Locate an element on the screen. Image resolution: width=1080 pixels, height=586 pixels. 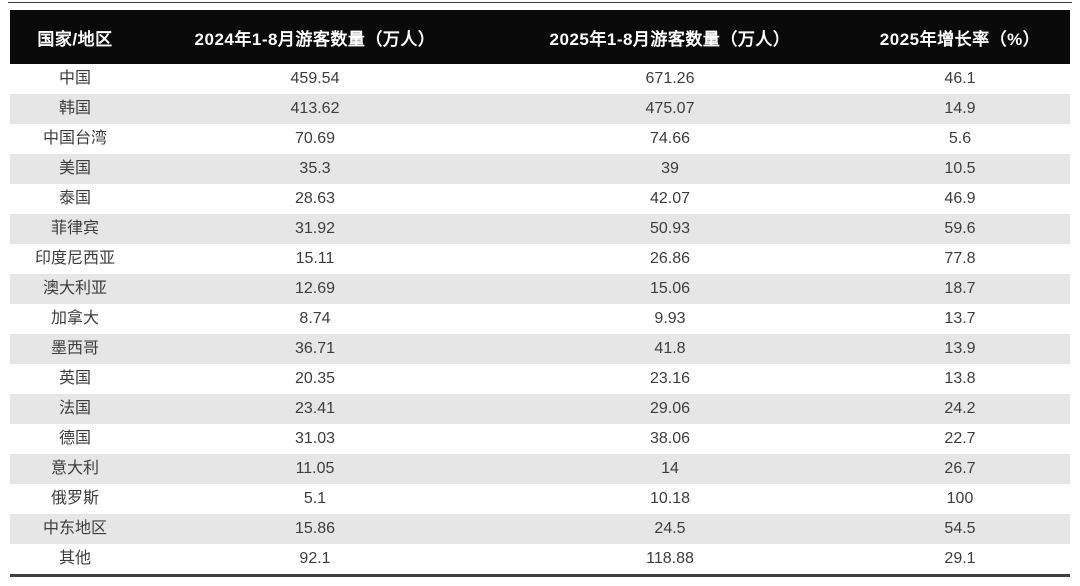
table-row: 其他 92.1 118.88 29.1 is located at coordinates (540, 560).